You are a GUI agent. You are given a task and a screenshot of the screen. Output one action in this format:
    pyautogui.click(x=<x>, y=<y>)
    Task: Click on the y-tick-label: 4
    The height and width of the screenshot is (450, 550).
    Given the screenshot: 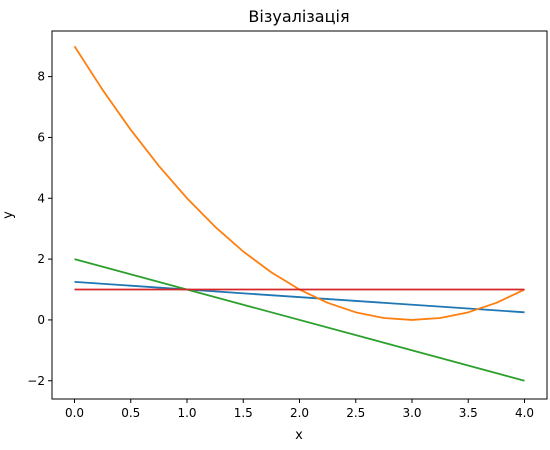 What is the action you would take?
    pyautogui.click(x=41, y=198)
    